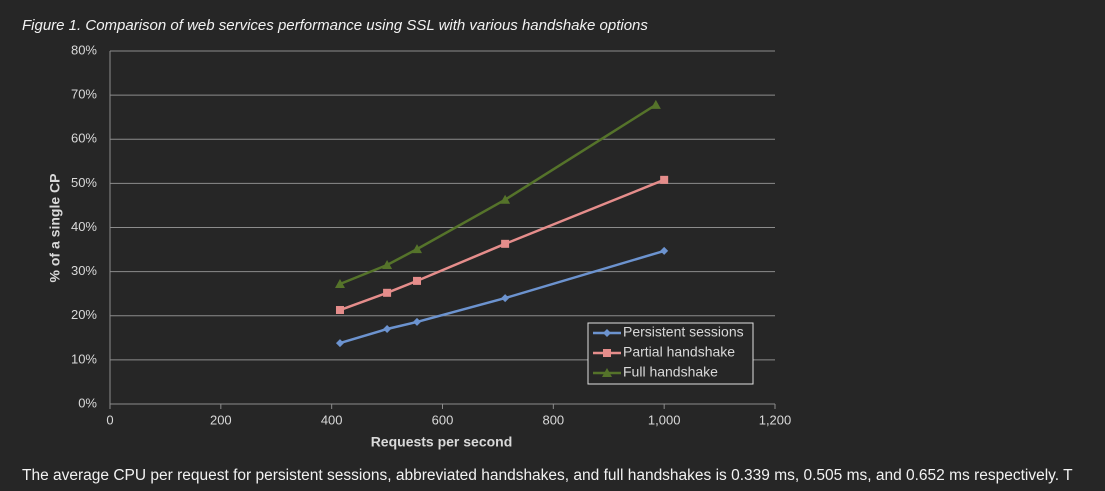  Describe the element at coordinates (683, 332) in the screenshot. I see `legend-label: Persistent sessions` at that location.